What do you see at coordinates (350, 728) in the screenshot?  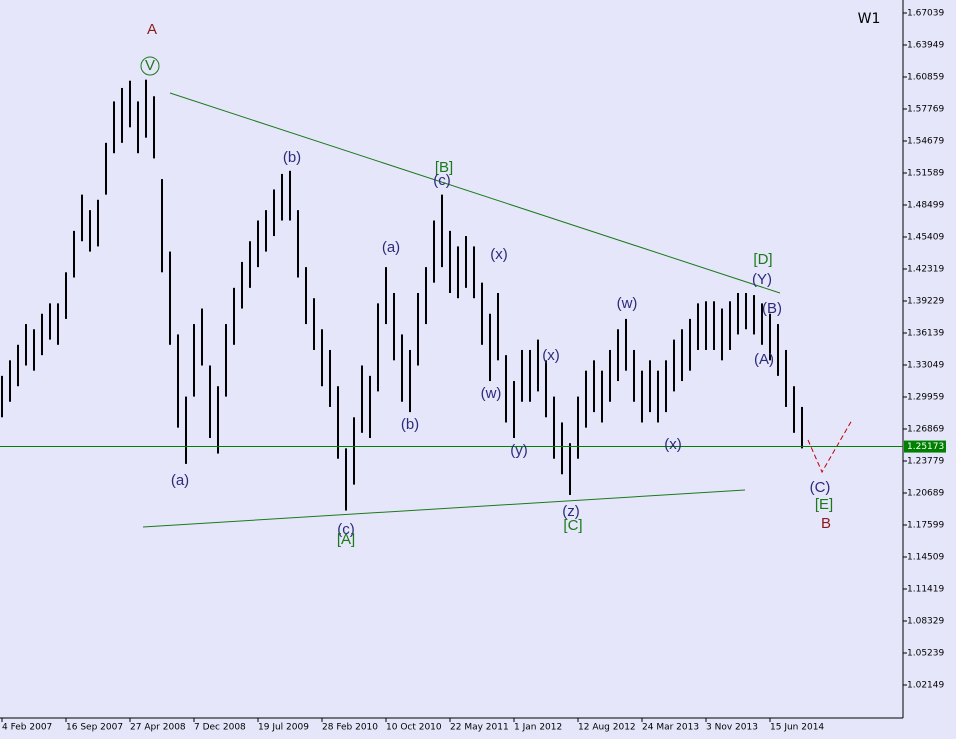 I see `x-tick-label: 28 Feb 2010` at bounding box center [350, 728].